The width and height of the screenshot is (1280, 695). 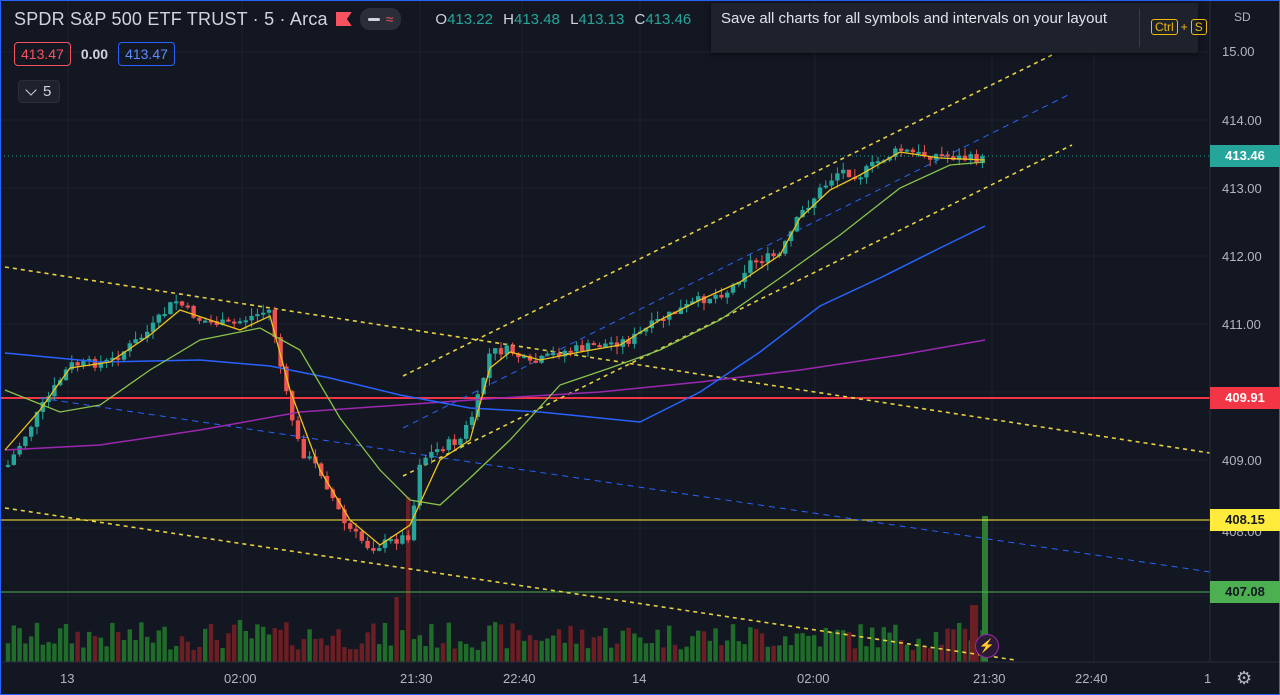 What do you see at coordinates (987, 646) in the screenshot?
I see `lightning-icon: ⚡` at bounding box center [987, 646].